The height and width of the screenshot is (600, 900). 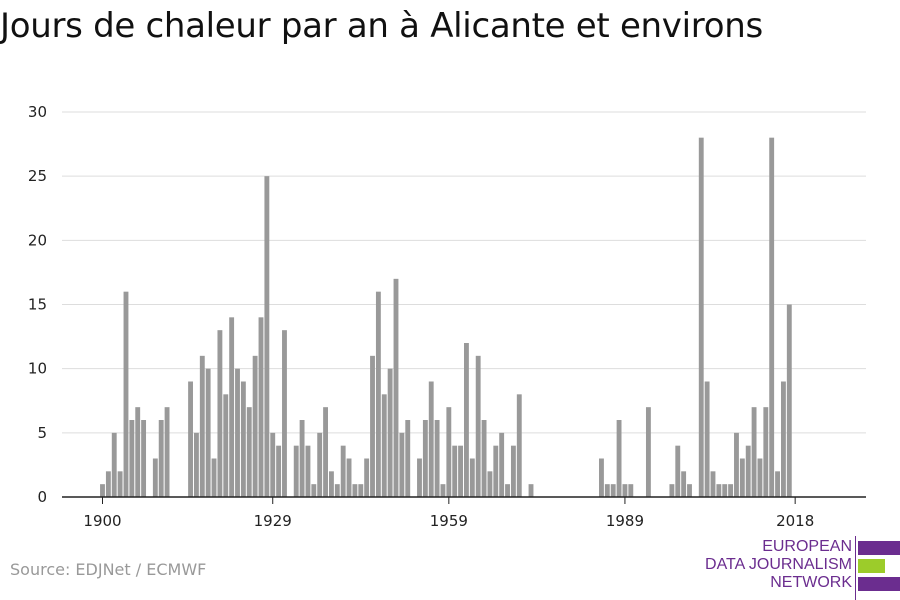 I want to click on bar-1939, so click(x=331, y=484).